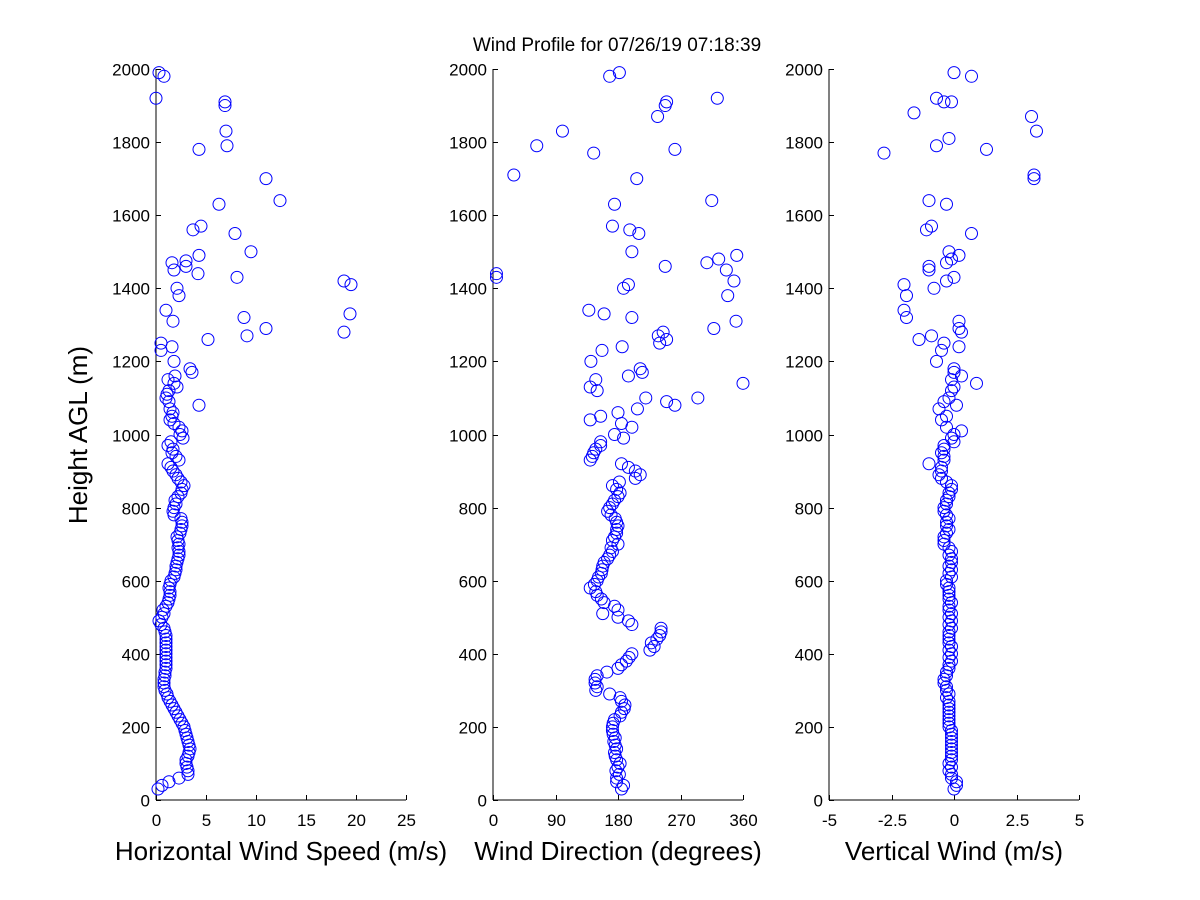  What do you see at coordinates (809, 728) in the screenshot?
I see `y-tick-label: 200` at bounding box center [809, 728].